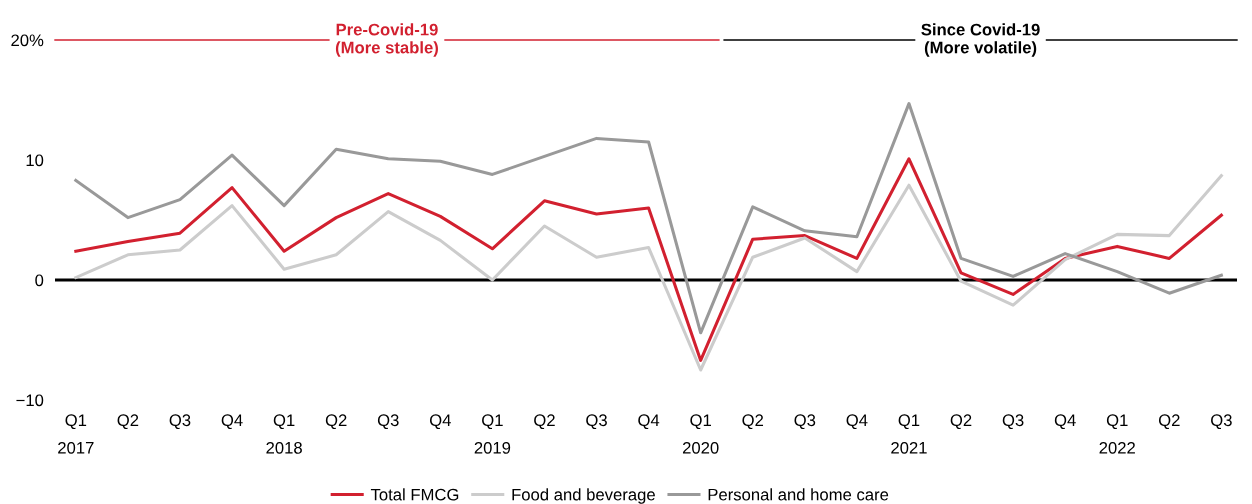 The width and height of the screenshot is (1252, 504). I want to click on annotation: Since Covid-19 (More volatile), so click(980, 40).